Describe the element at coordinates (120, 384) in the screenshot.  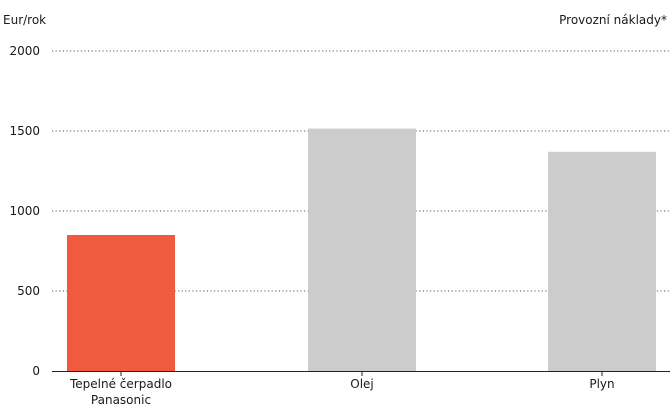
I see `x-tick-label: Tepelné čerpadlo` at that location.